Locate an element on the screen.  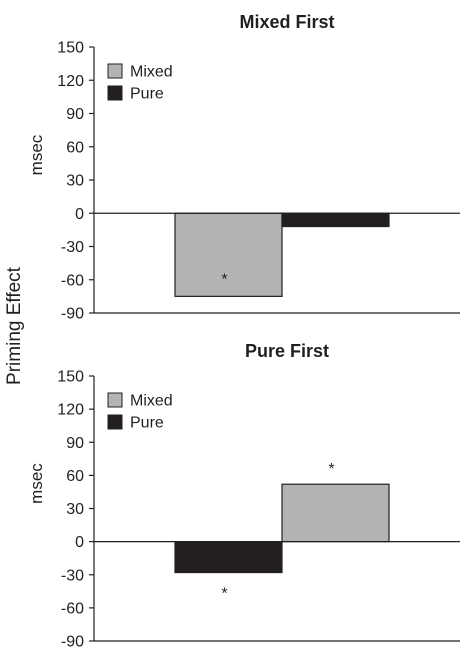
chart-title: Pure First is located at coordinates (287, 351).